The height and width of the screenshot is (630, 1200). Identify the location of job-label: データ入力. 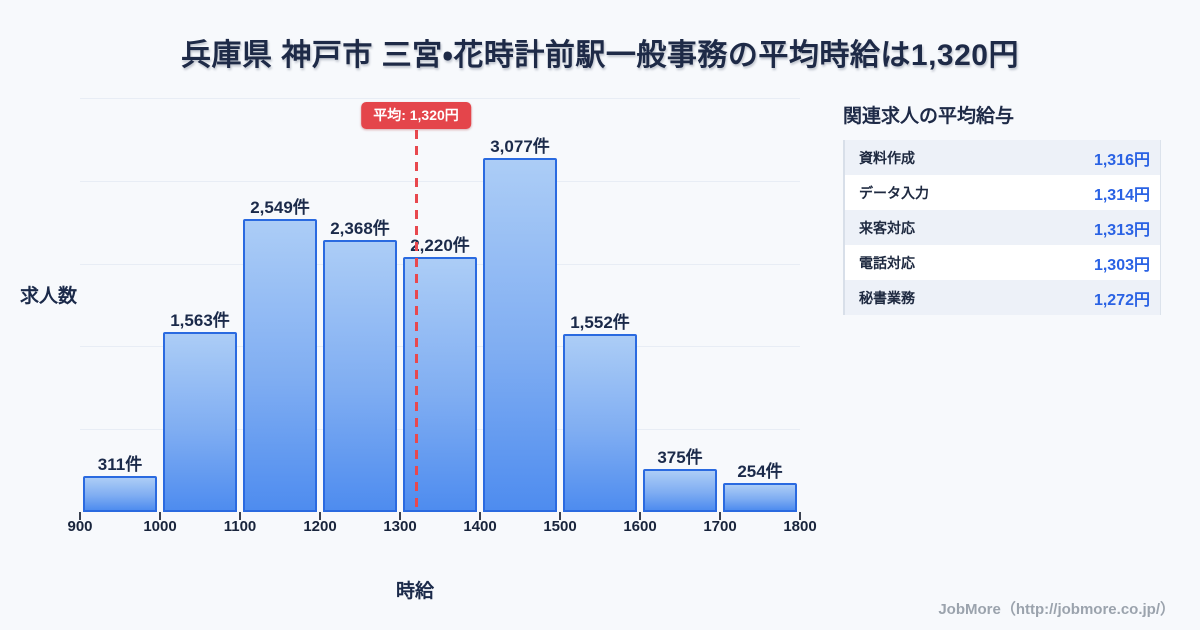
(894, 192).